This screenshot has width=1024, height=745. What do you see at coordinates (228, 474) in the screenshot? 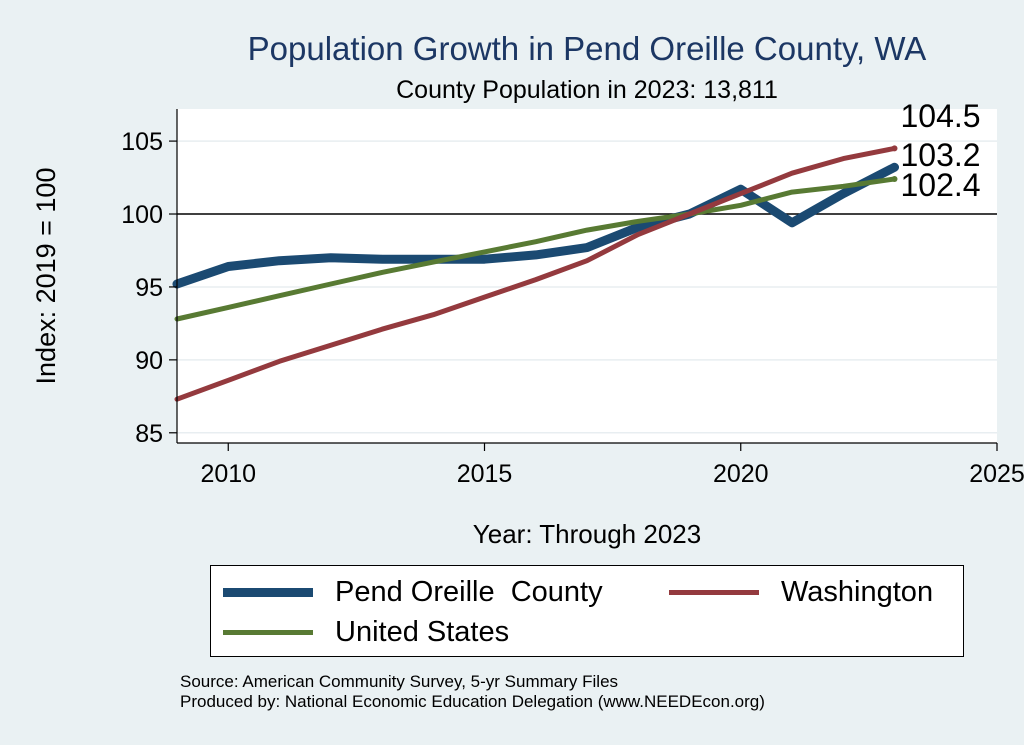
I see `x-tick-label: 2010` at bounding box center [228, 474].